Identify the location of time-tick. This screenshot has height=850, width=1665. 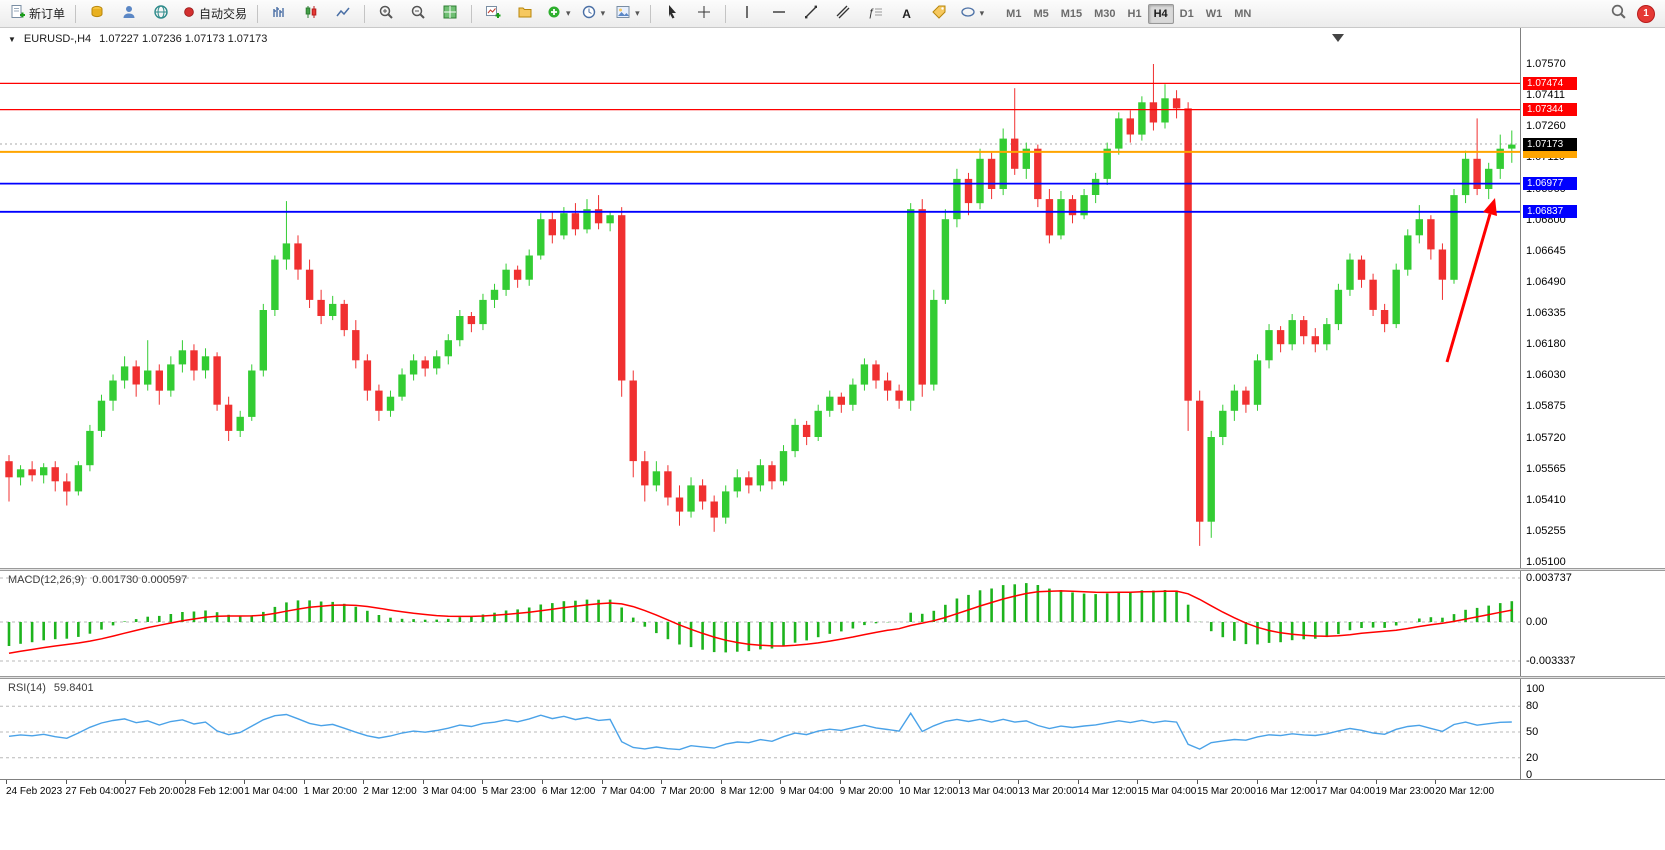
(245, 782).